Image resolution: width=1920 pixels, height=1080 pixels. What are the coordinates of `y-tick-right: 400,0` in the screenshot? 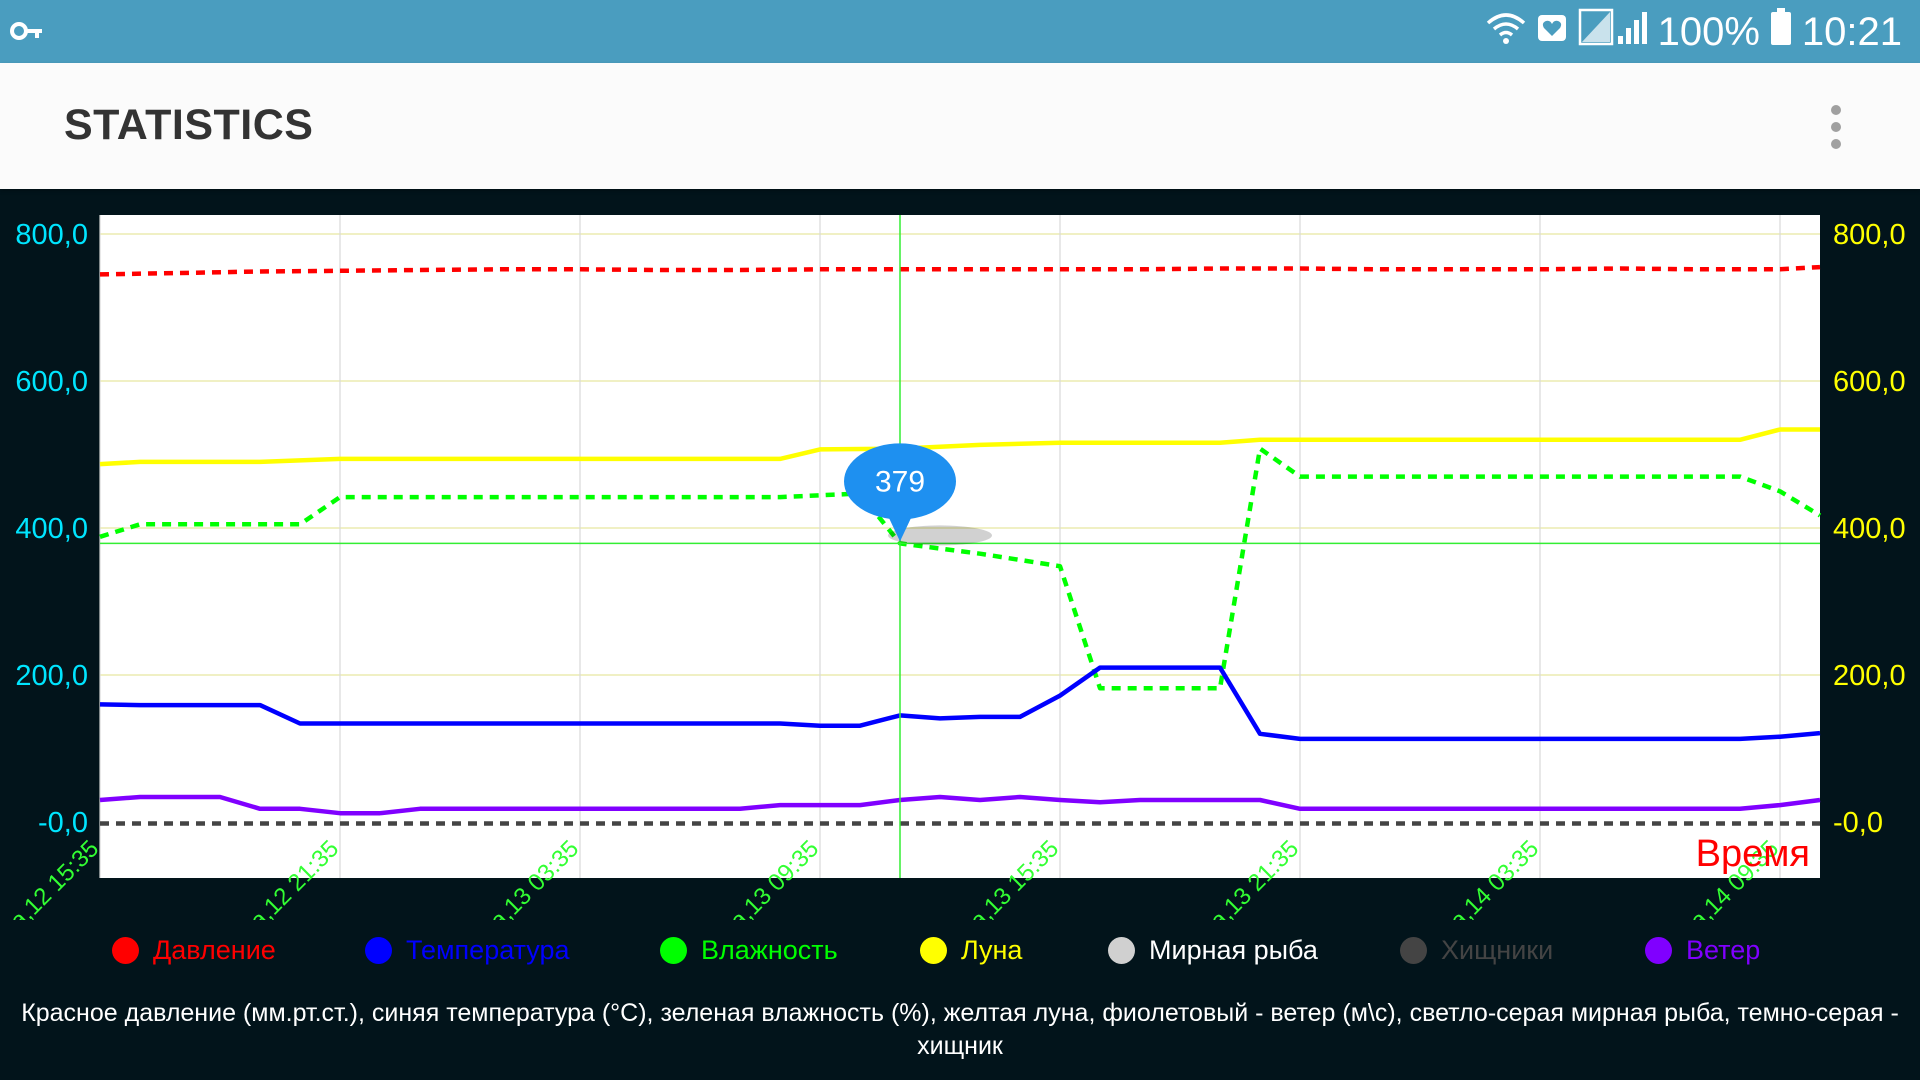 It's located at (1869, 529).